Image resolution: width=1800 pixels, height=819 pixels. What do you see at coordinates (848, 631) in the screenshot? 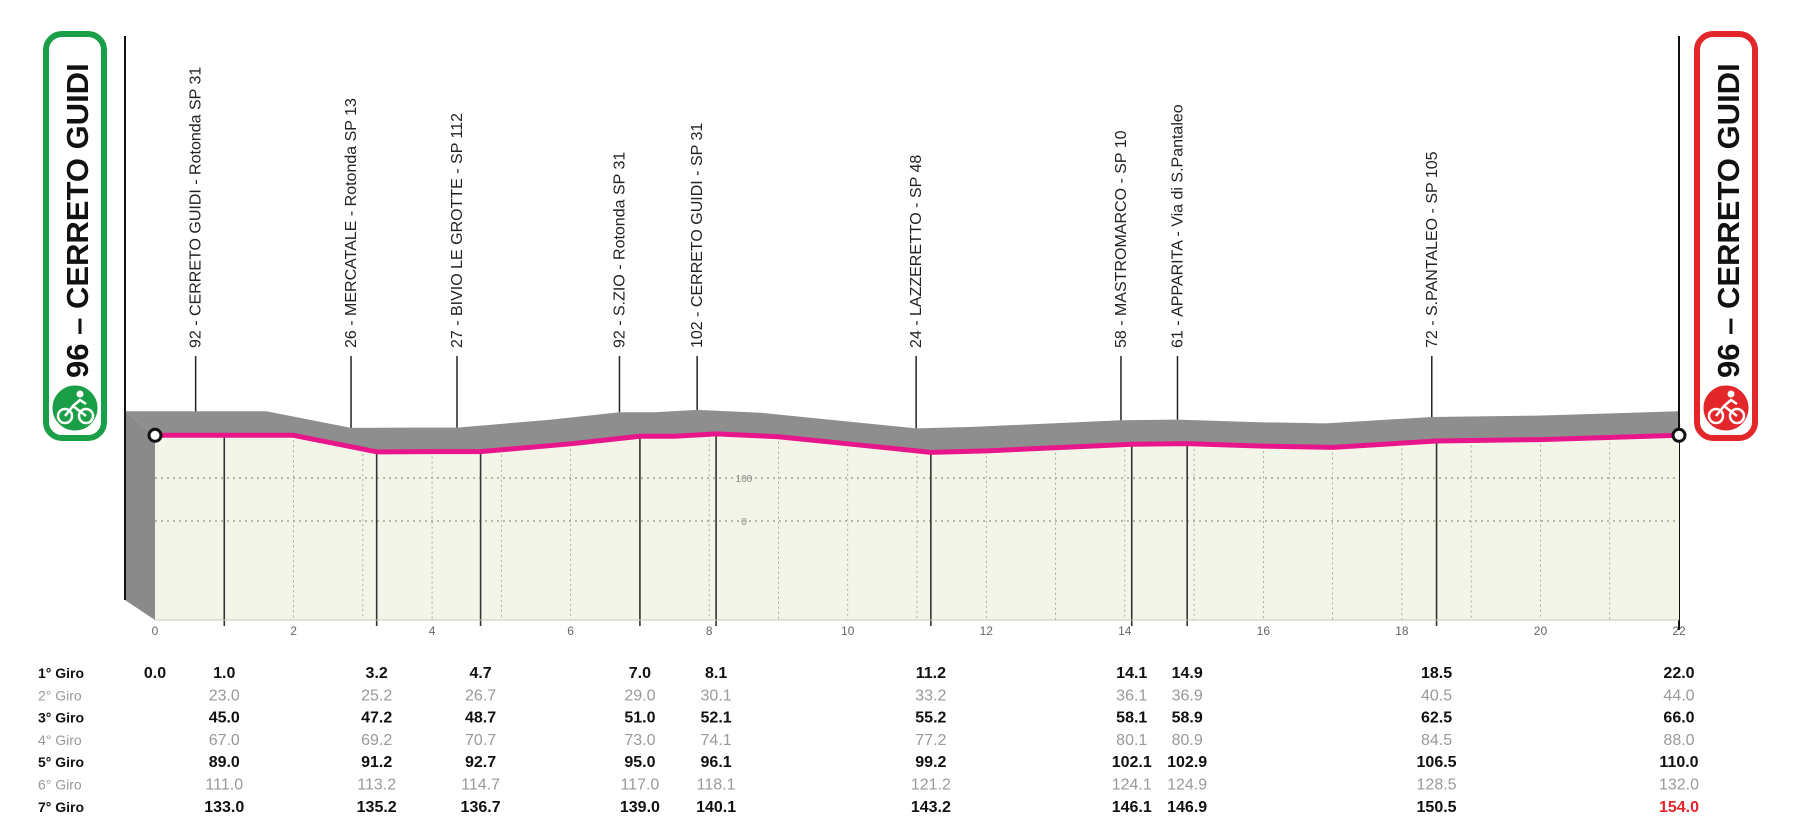
I see `x-tick-label: 10` at bounding box center [848, 631].